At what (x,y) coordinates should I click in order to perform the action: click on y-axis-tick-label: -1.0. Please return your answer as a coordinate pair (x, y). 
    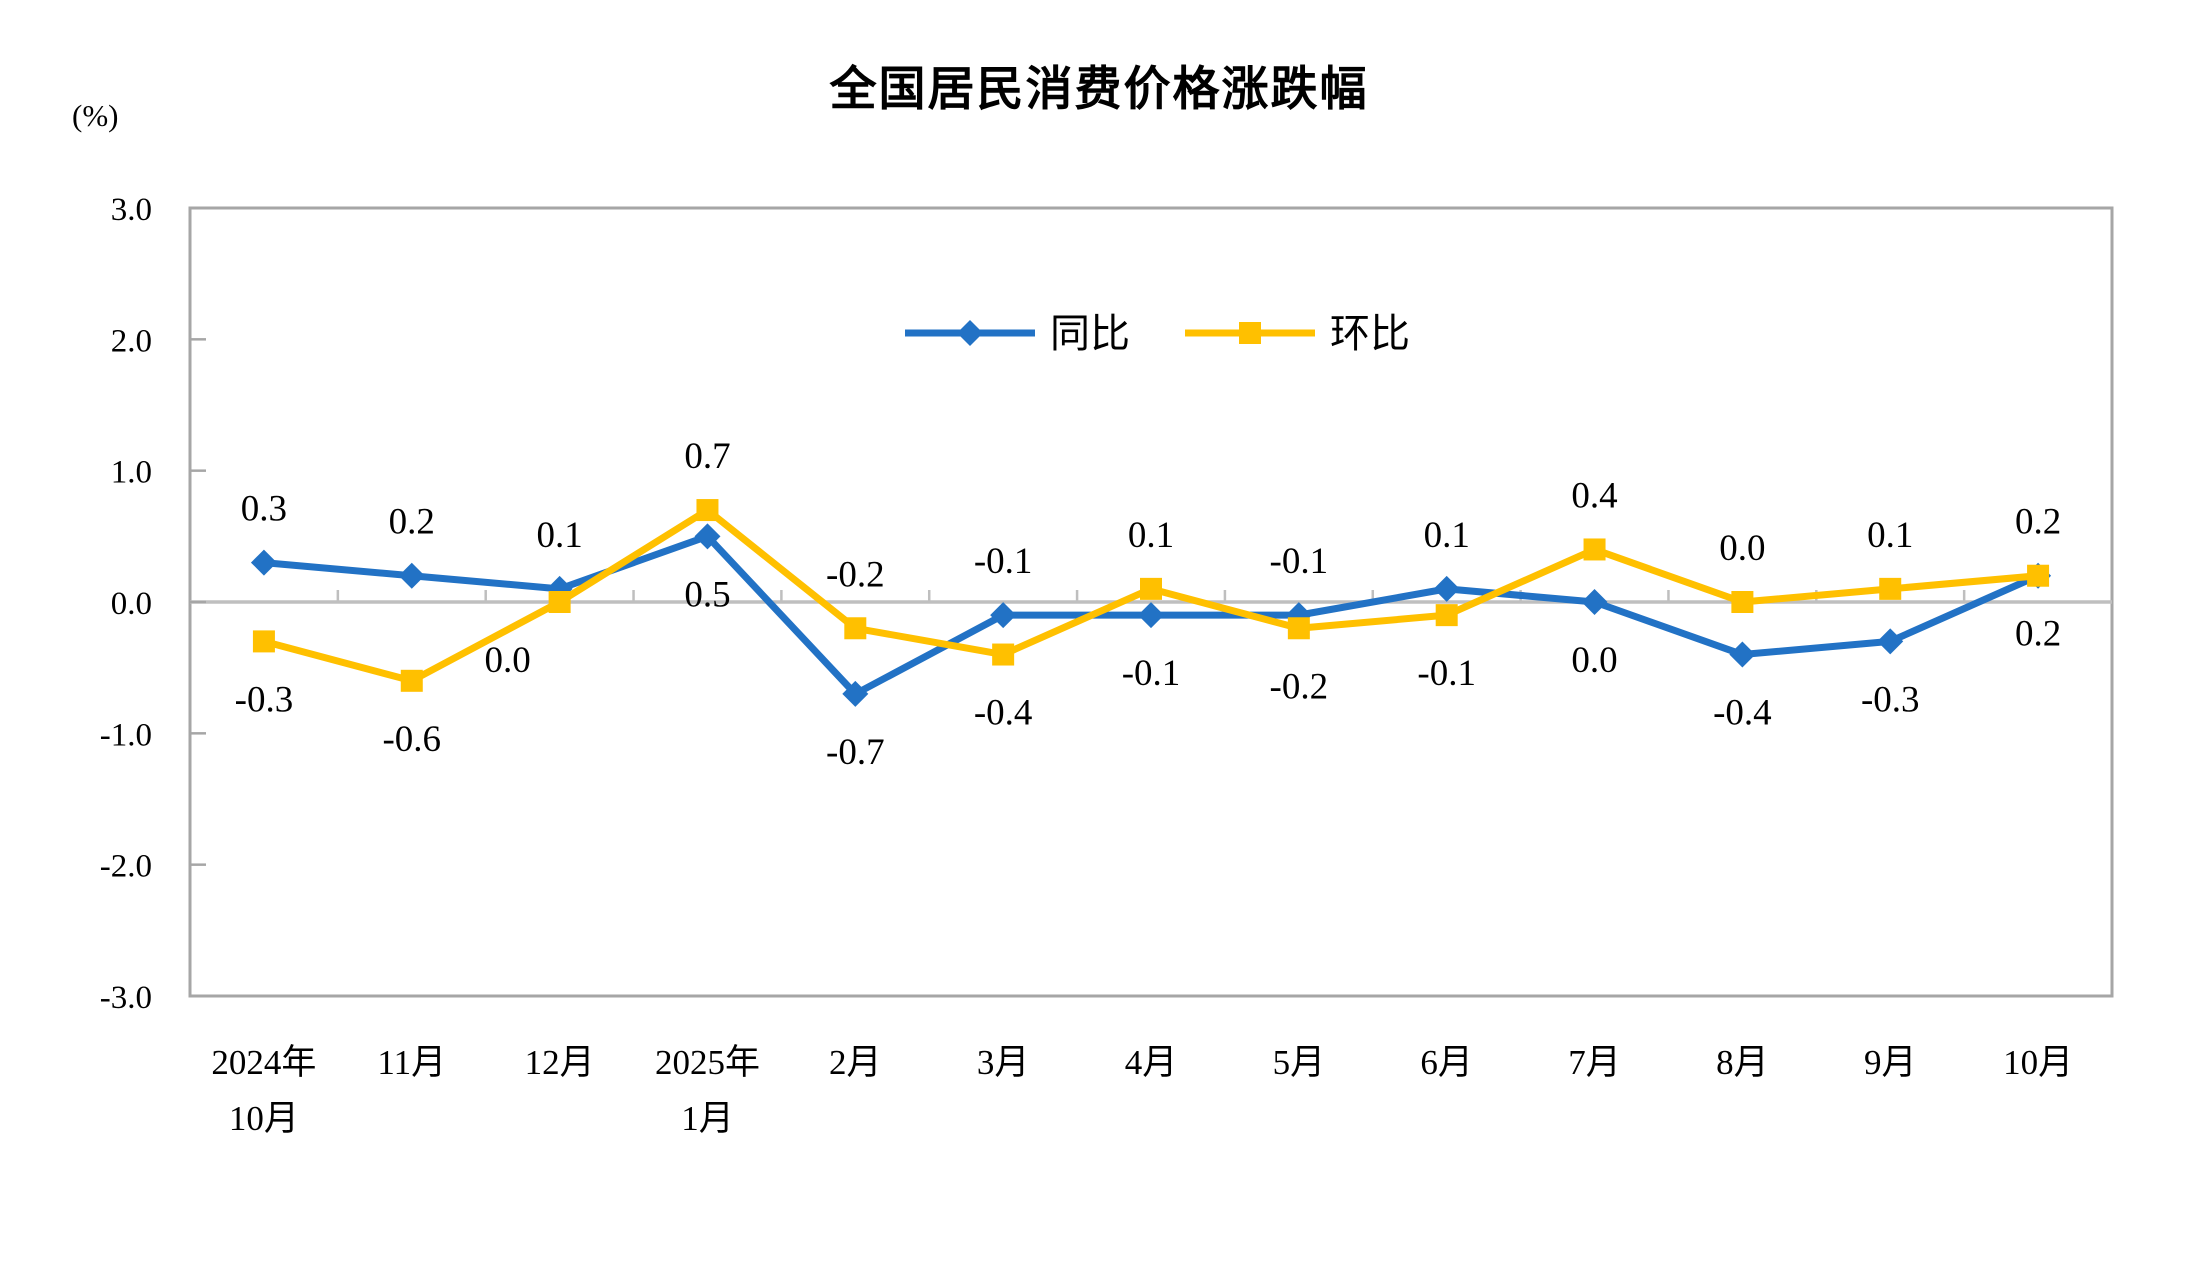
    Looking at the image, I should click on (126, 735).